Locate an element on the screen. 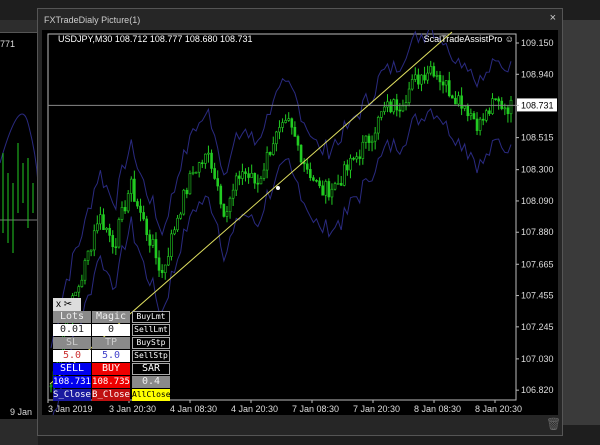  magic-label: Magic is located at coordinates (111, 317).